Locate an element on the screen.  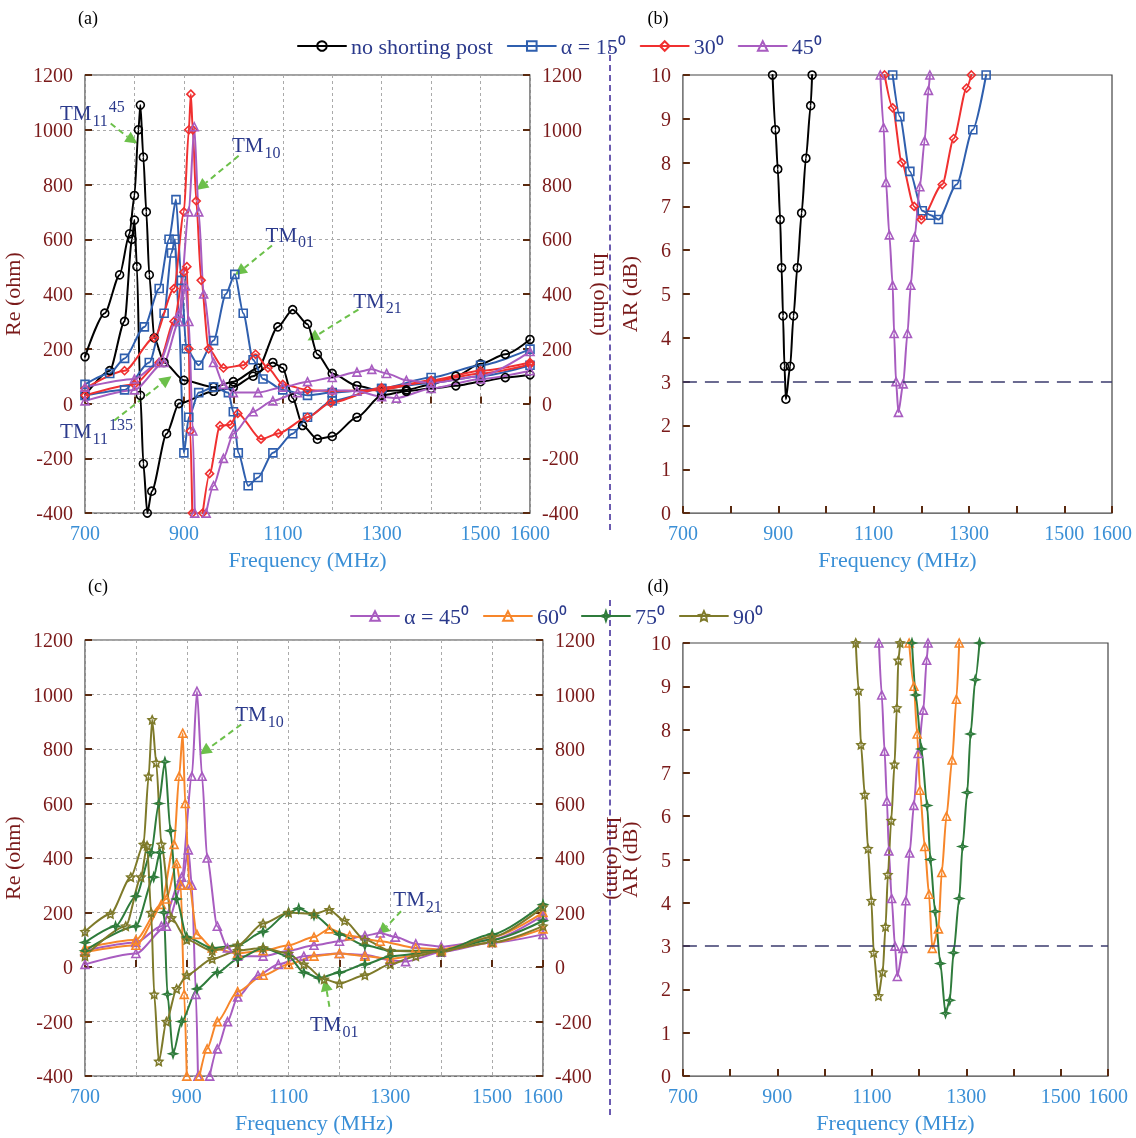
legend-label: 90⁰ is located at coordinates (747, 616).